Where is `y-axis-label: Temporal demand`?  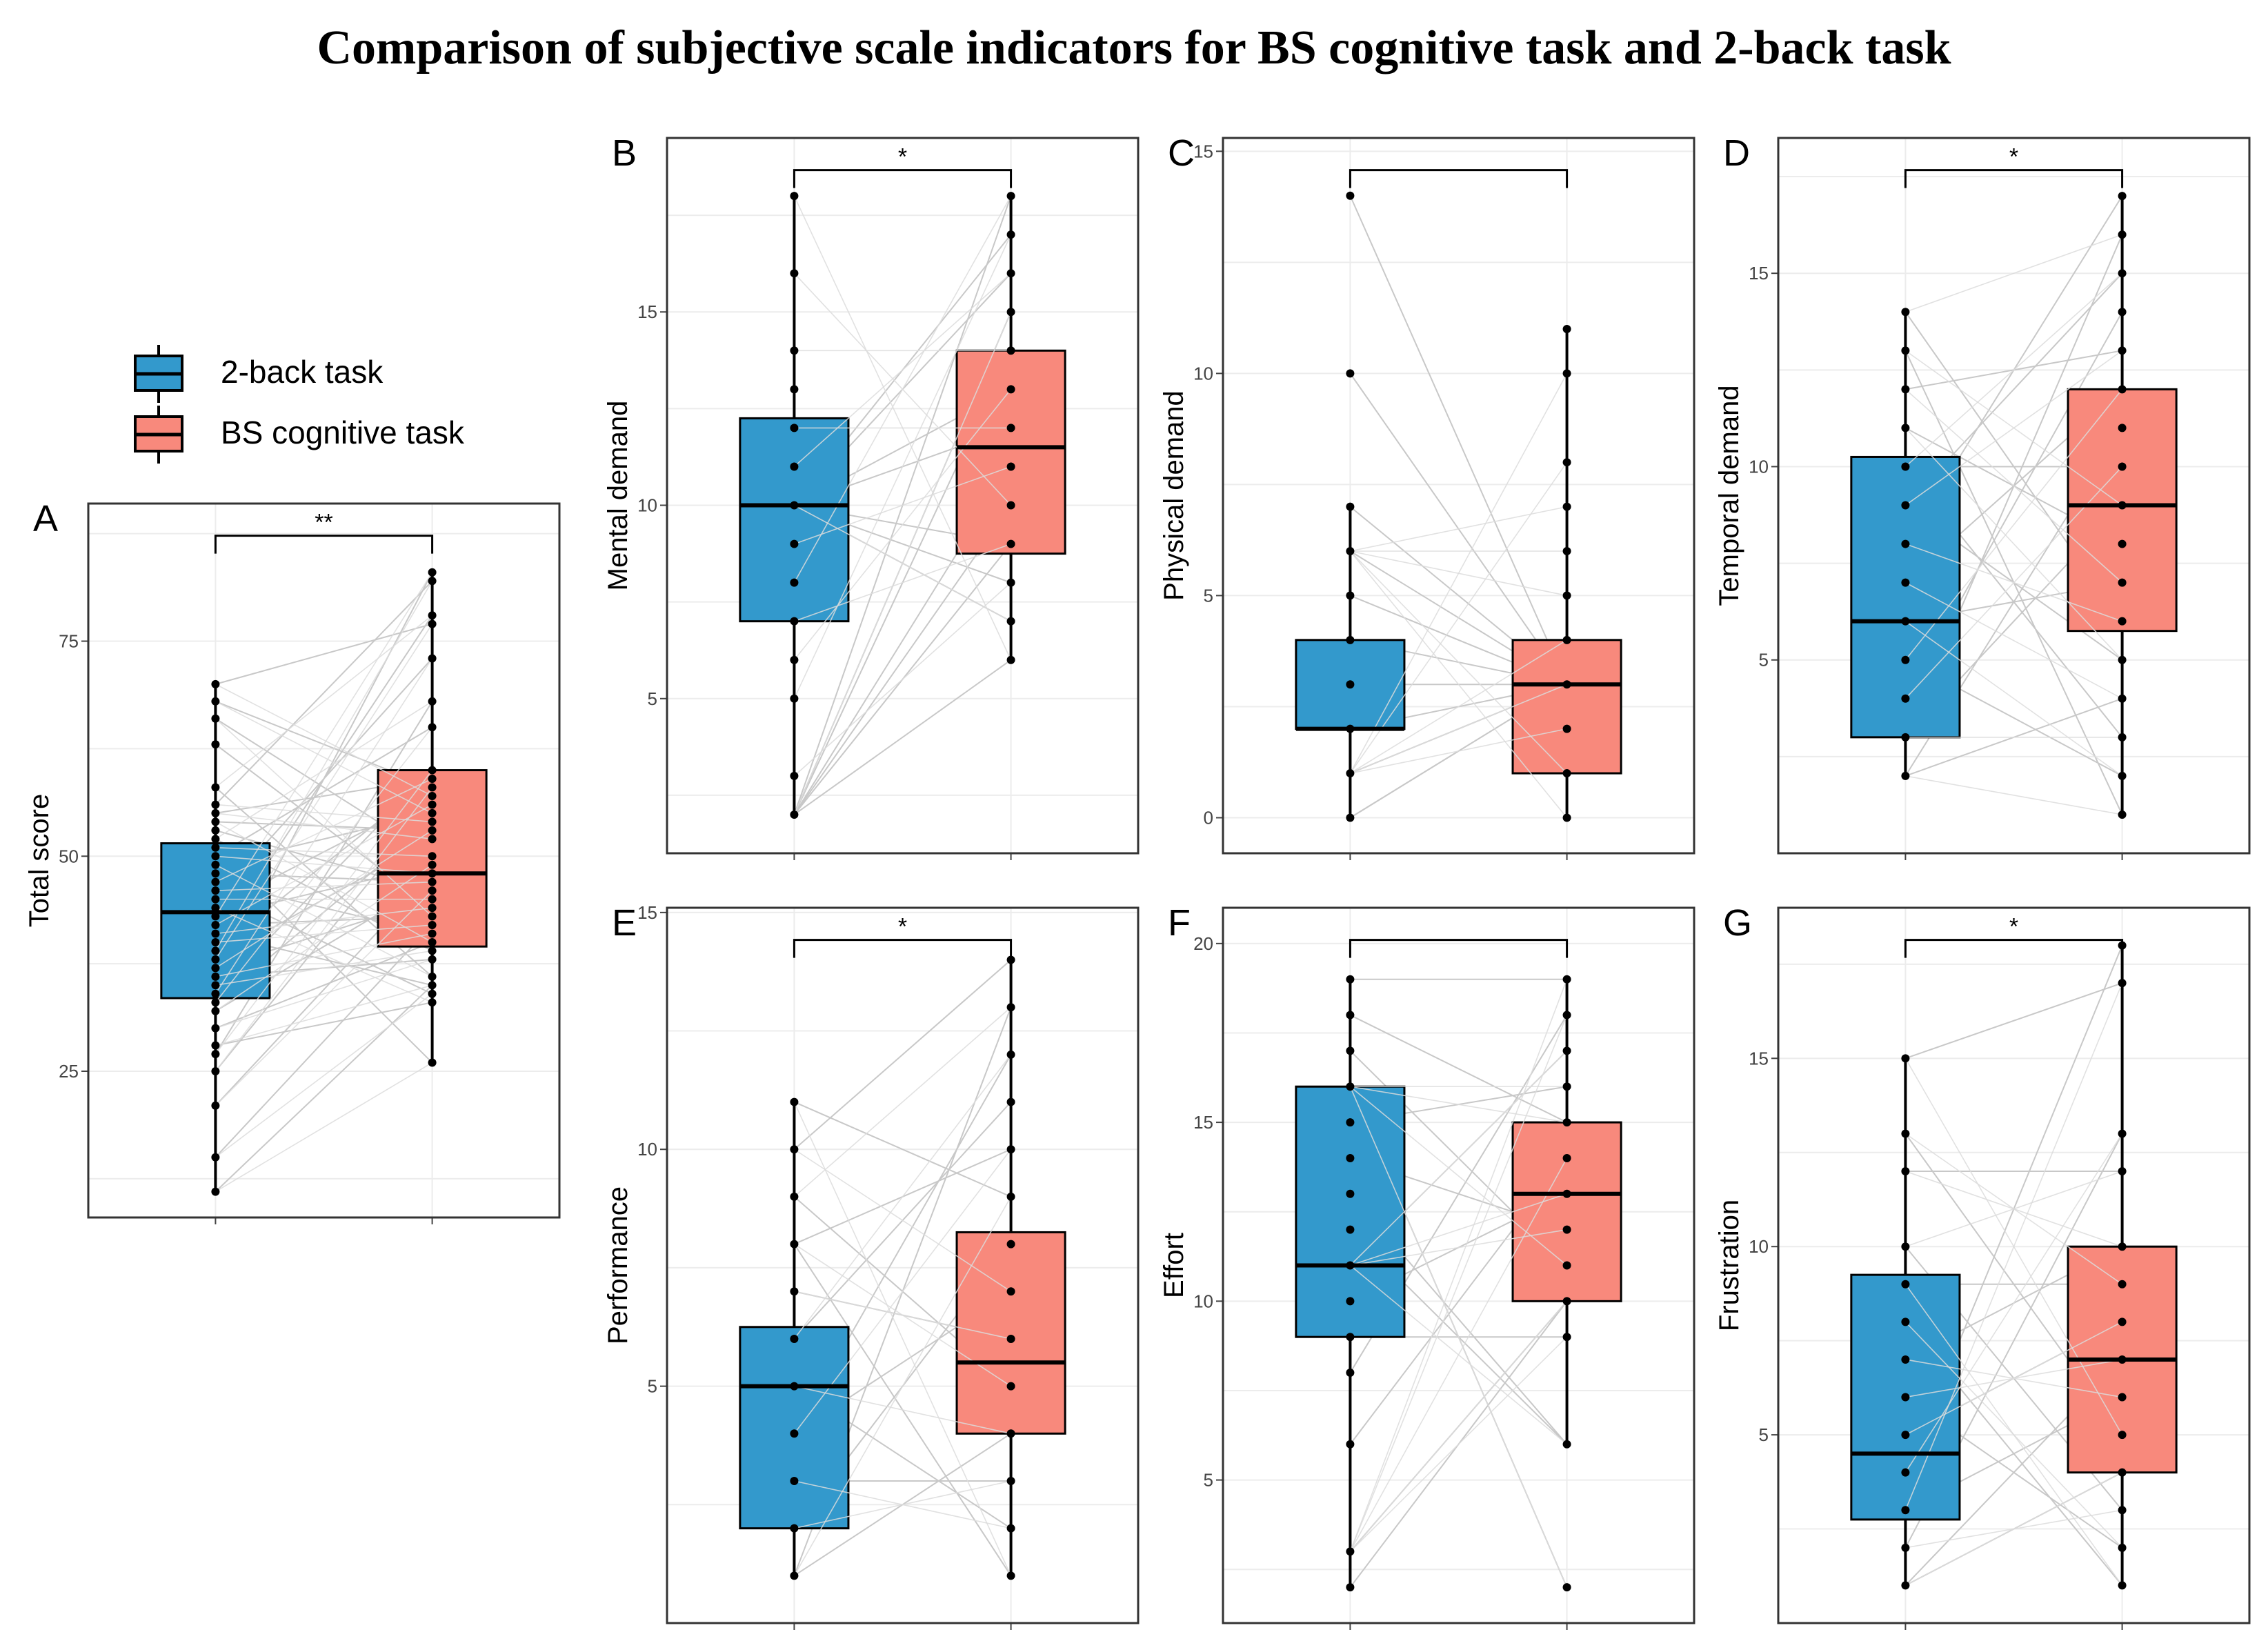
y-axis-label: Temporal demand is located at coordinates (1729, 496).